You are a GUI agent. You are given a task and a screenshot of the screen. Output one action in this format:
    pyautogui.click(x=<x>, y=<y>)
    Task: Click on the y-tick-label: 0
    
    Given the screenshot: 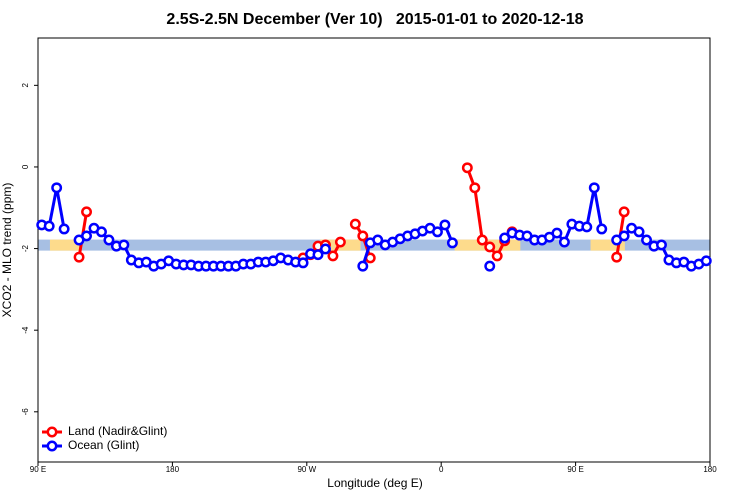 What is the action you would take?
    pyautogui.click(x=25, y=166)
    